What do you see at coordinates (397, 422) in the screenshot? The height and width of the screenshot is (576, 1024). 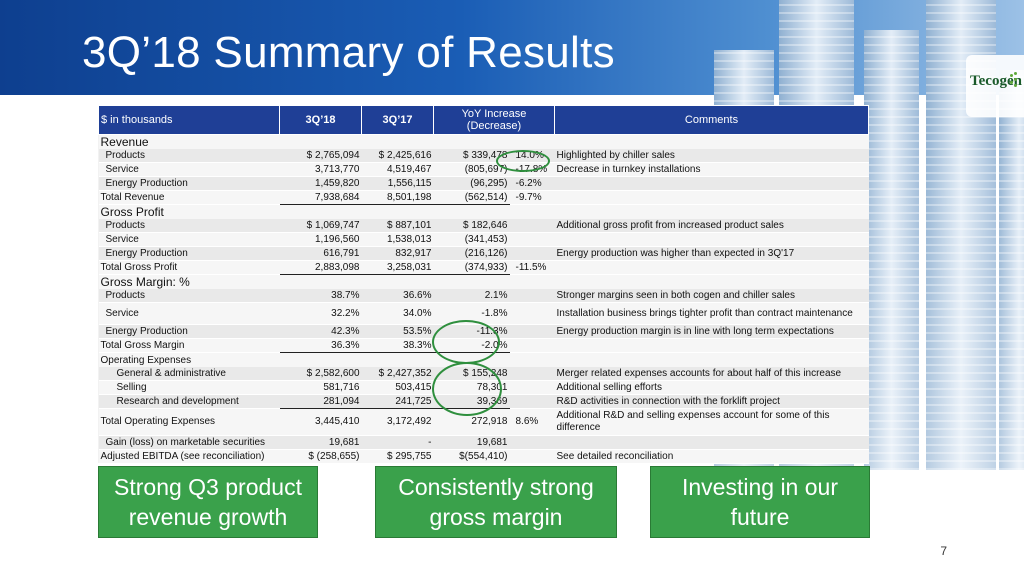 I see `value-3q17: 3,172,492` at bounding box center [397, 422].